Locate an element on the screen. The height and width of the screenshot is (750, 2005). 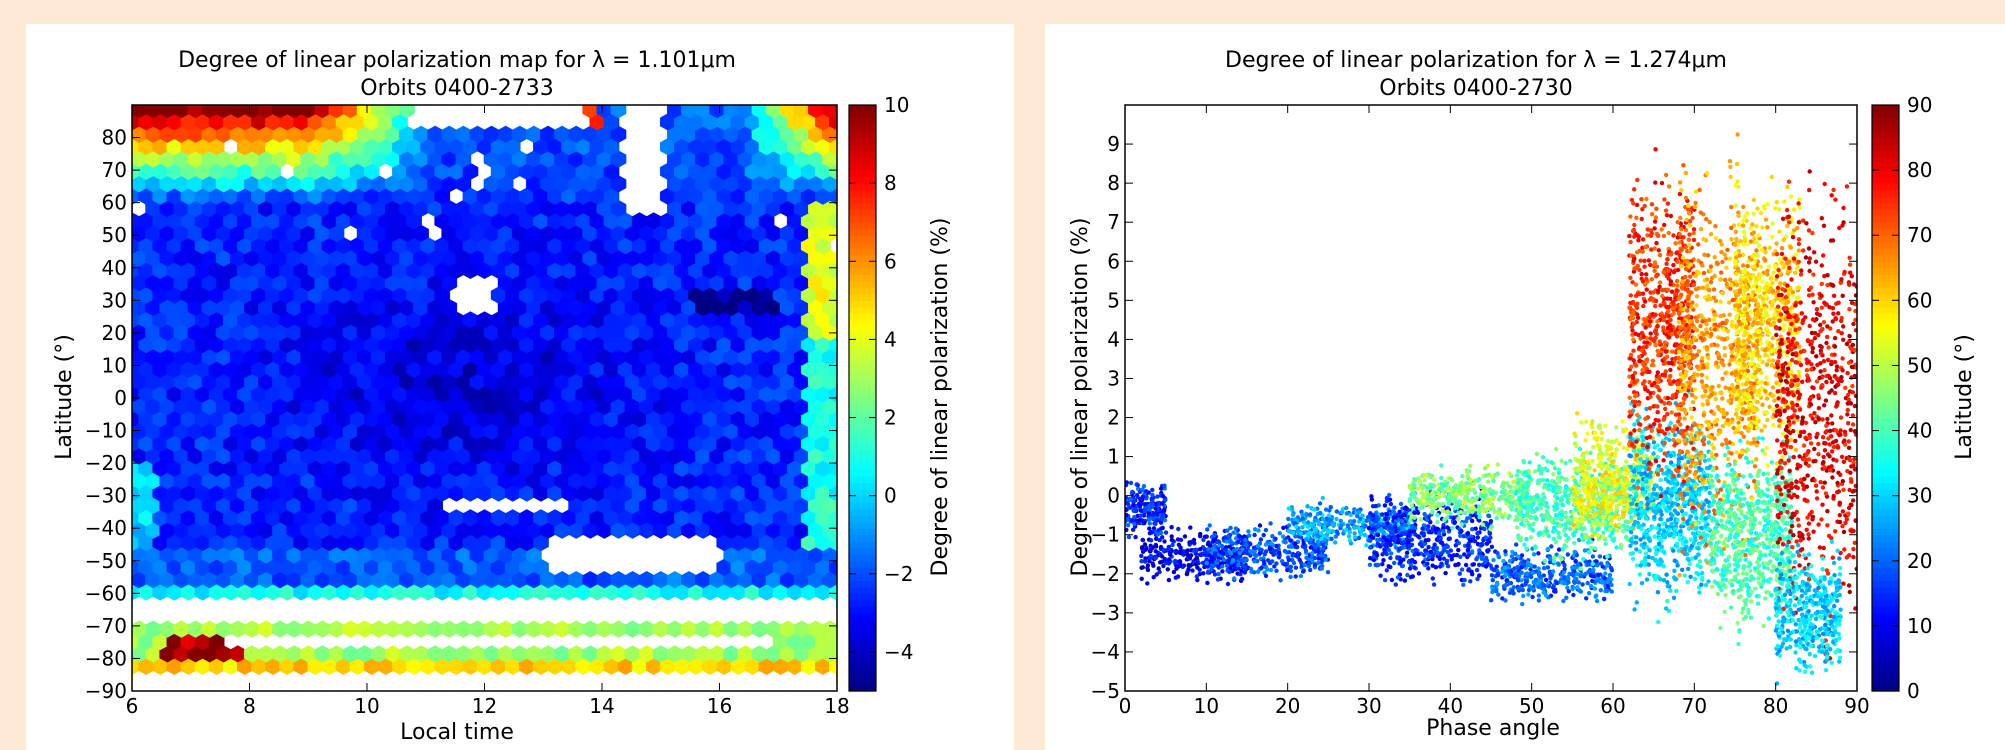
left-y-tick-label: −40 is located at coordinates (106, 528).